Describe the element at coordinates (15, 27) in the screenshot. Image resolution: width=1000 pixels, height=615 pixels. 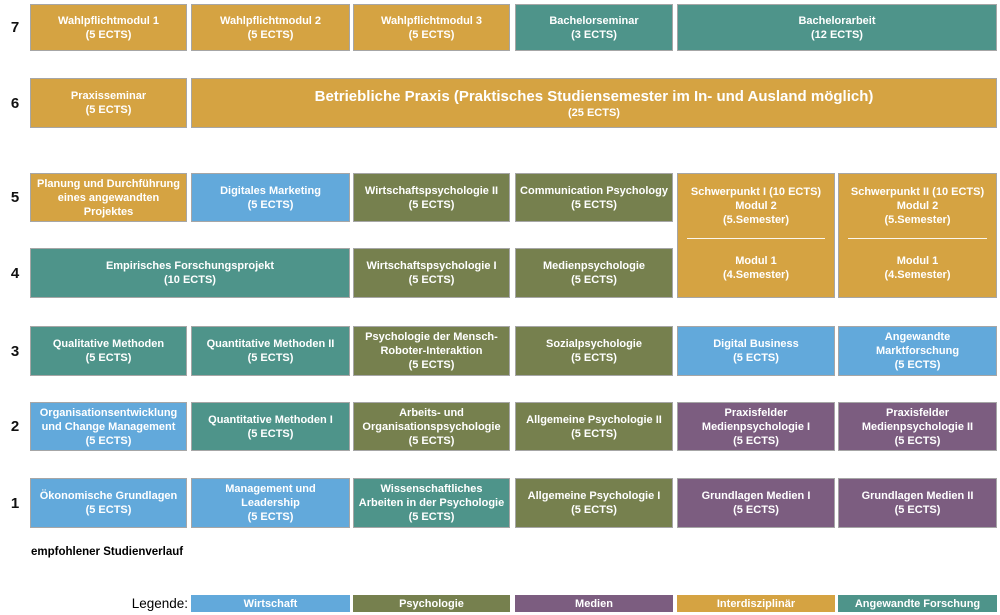
I see `semester-label: 7` at that location.